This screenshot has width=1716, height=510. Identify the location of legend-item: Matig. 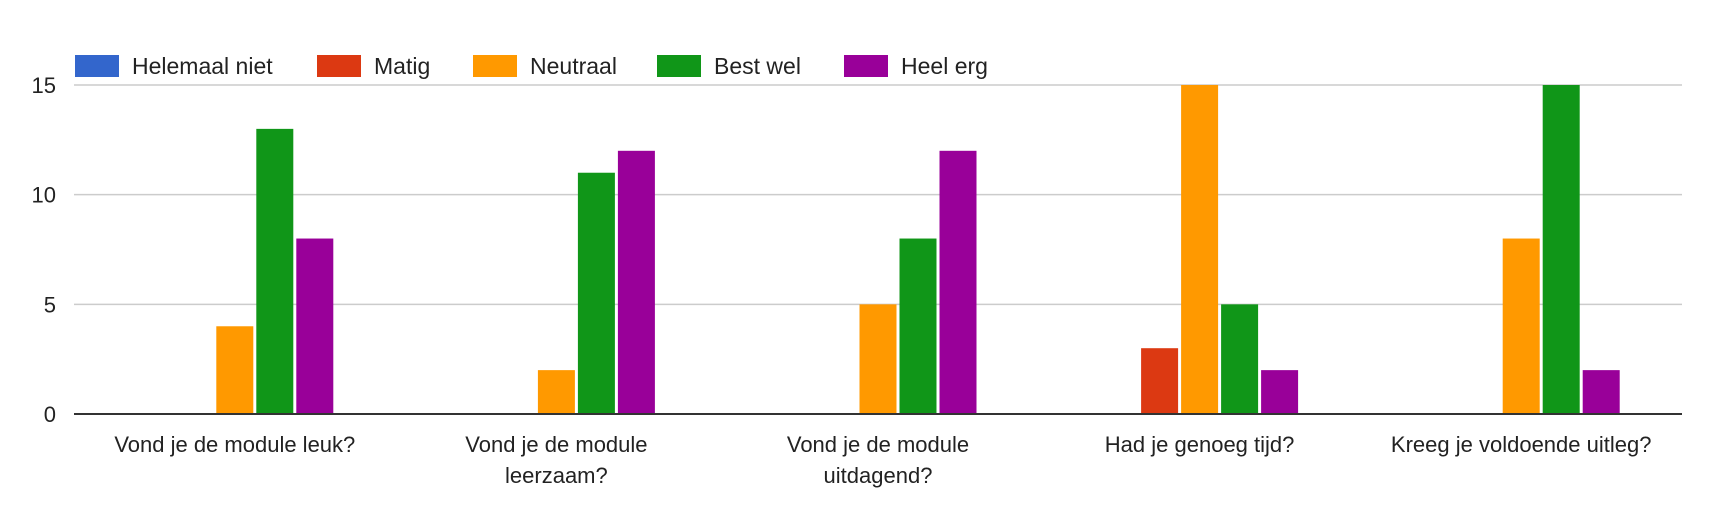
(373, 66).